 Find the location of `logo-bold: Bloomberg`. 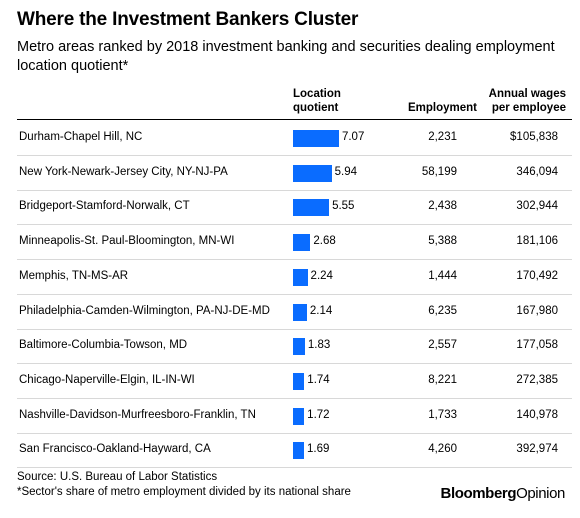

logo-bold: Bloomberg is located at coordinates (478, 493).